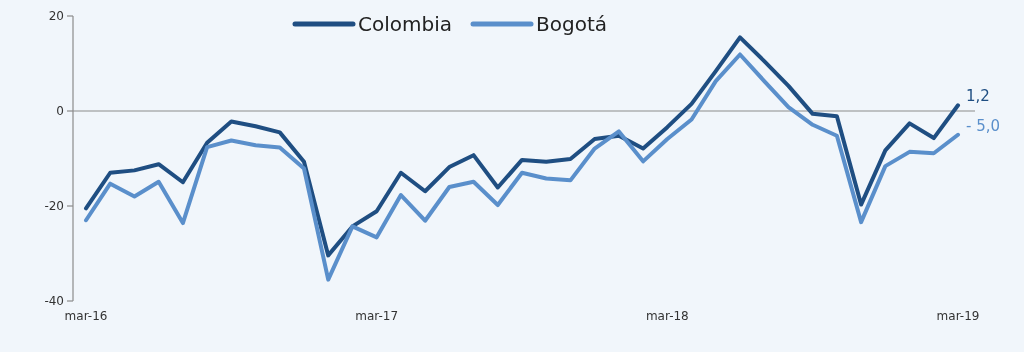  Describe the element at coordinates (571, 24) in the screenshot. I see `legend-label: Bogotá` at that location.